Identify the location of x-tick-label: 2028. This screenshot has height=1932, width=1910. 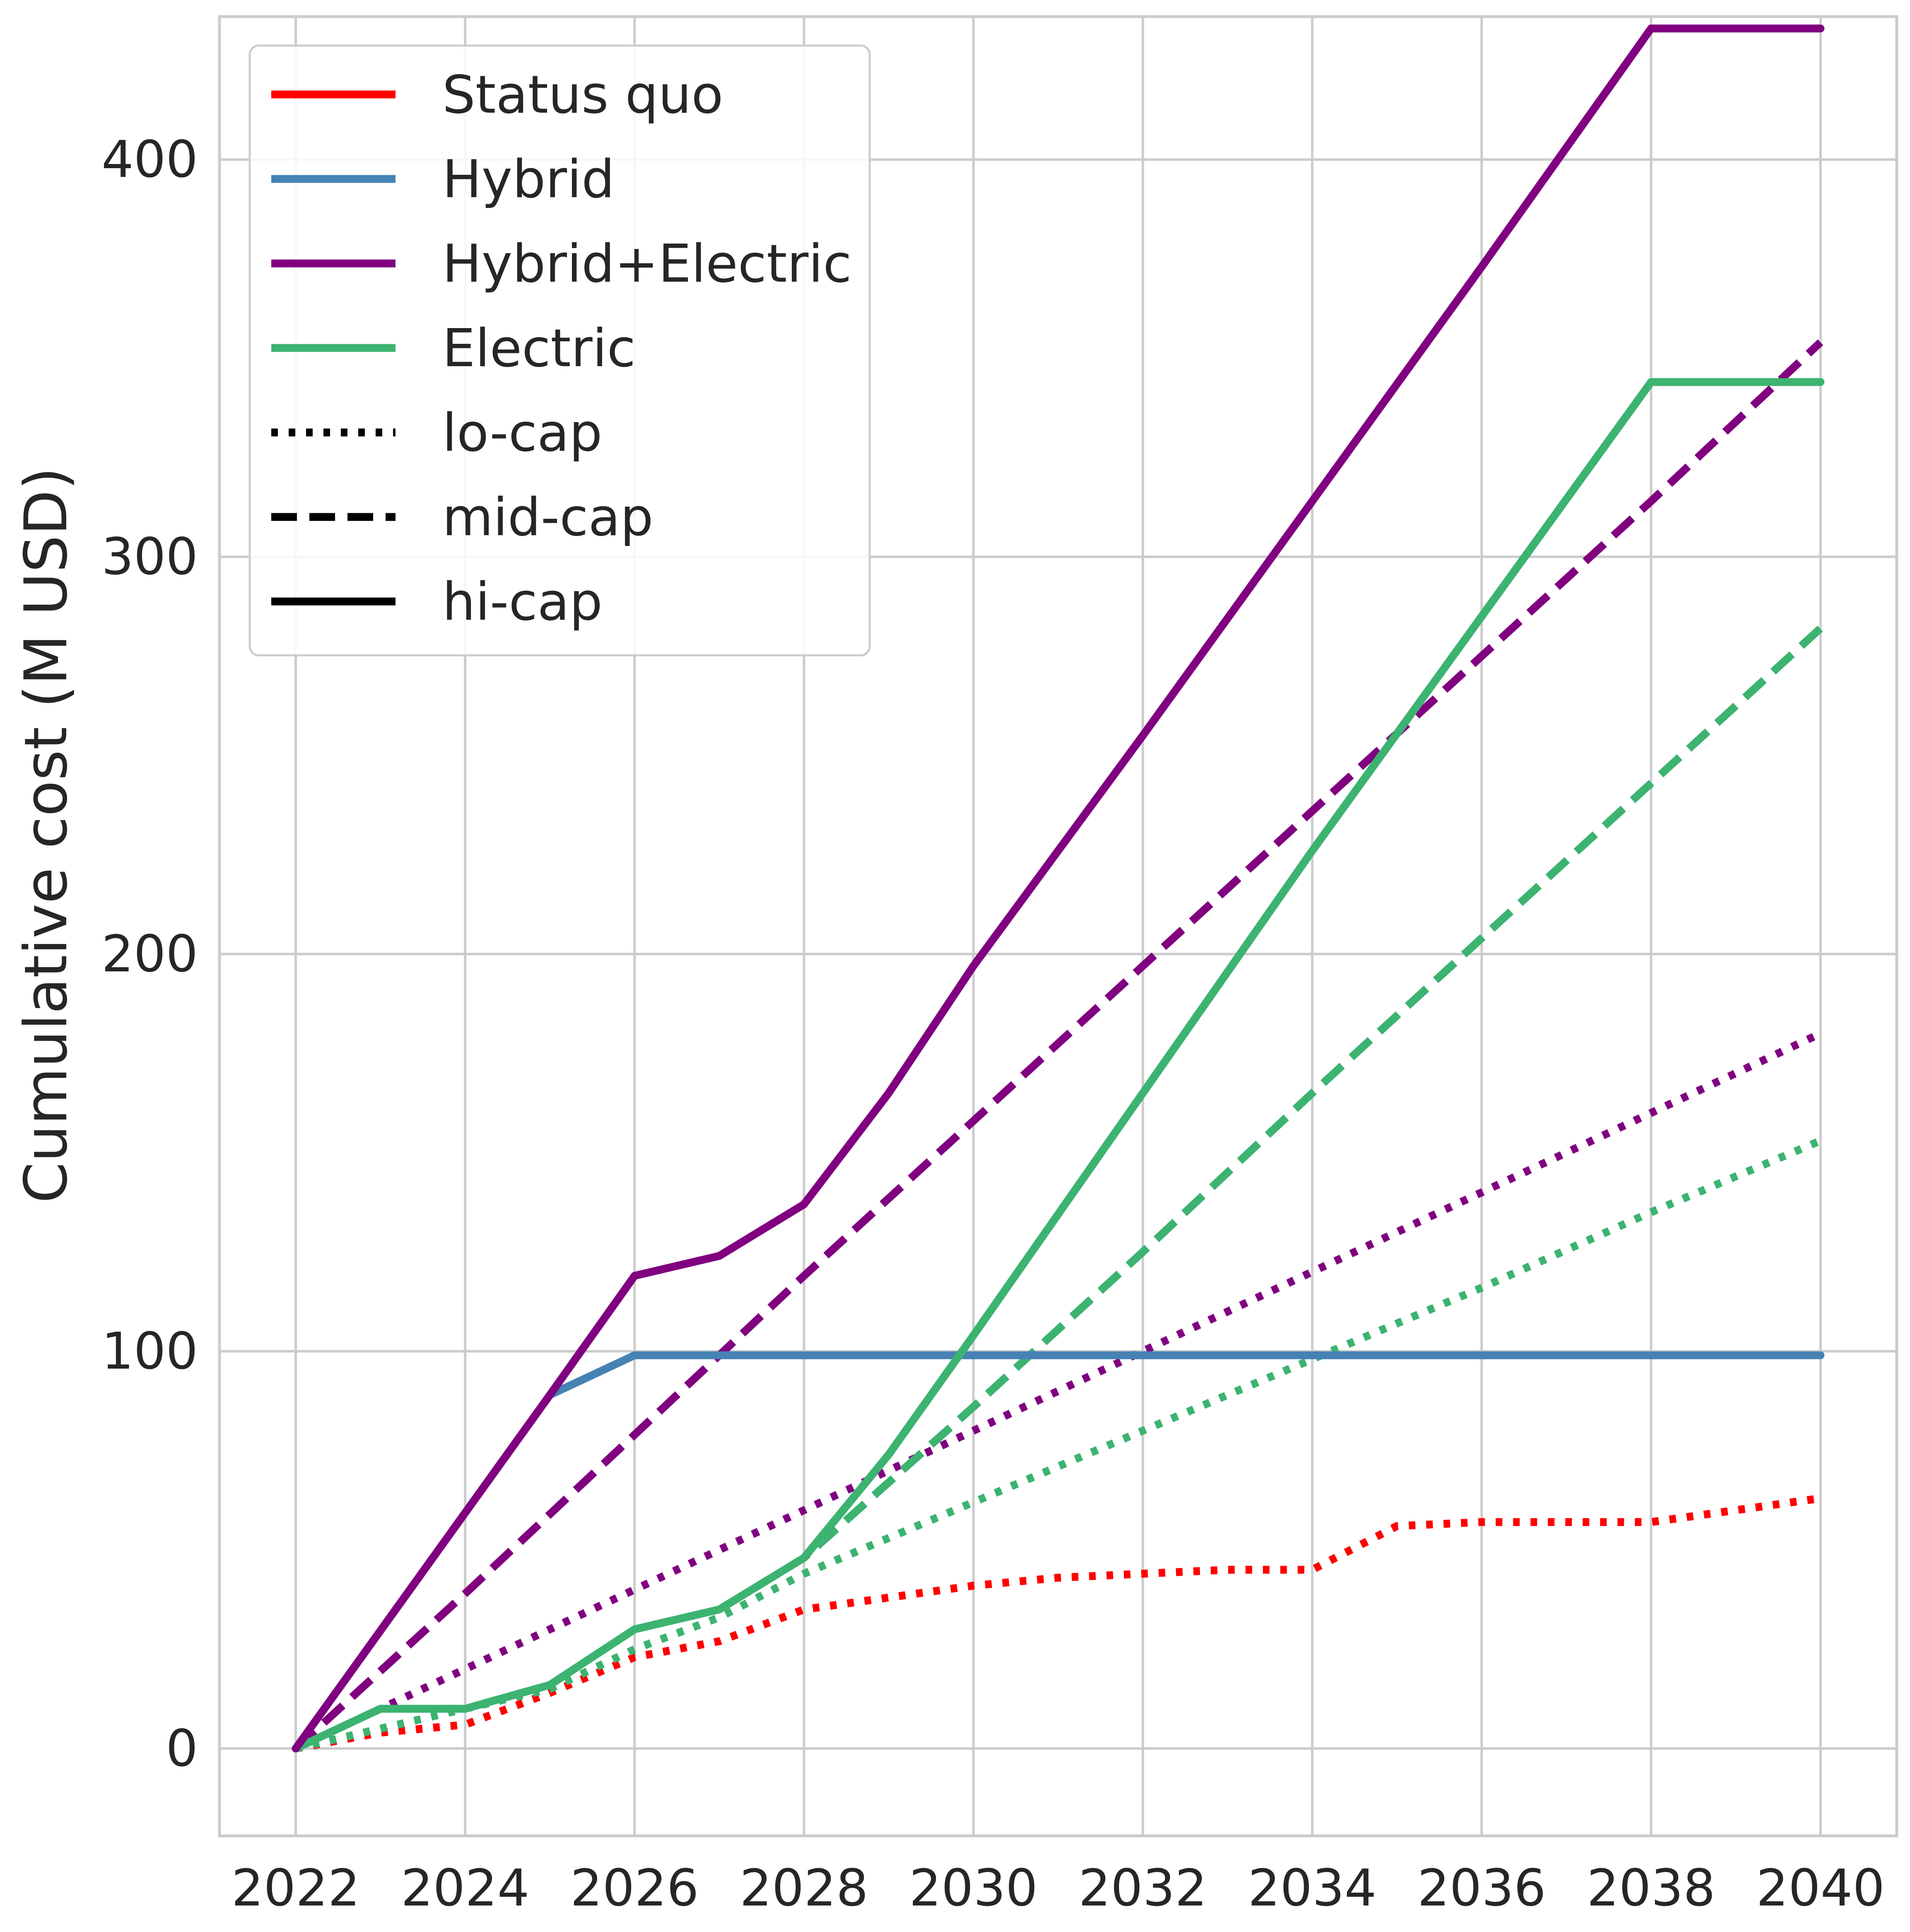
(804, 1889).